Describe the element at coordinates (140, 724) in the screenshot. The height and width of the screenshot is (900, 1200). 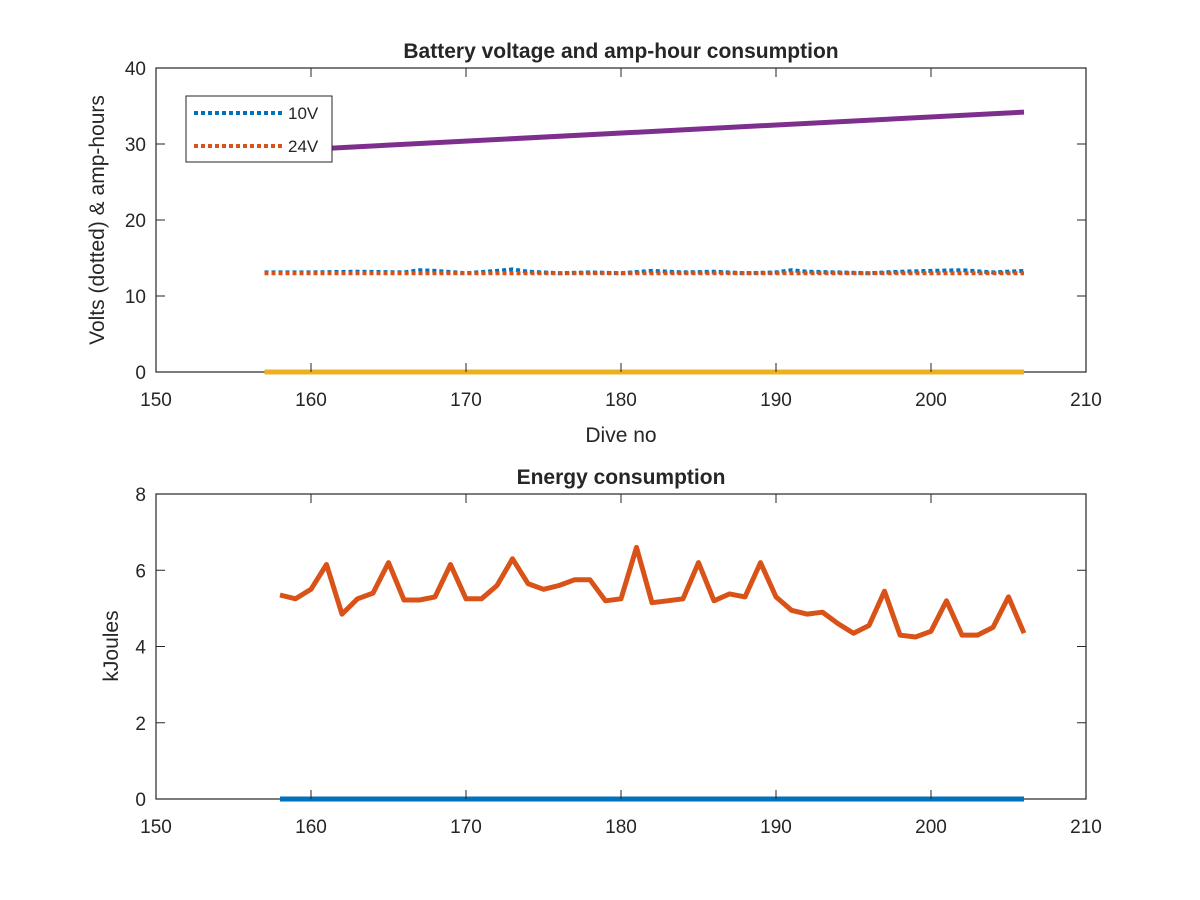
I see `y-tick-label: 2` at that location.